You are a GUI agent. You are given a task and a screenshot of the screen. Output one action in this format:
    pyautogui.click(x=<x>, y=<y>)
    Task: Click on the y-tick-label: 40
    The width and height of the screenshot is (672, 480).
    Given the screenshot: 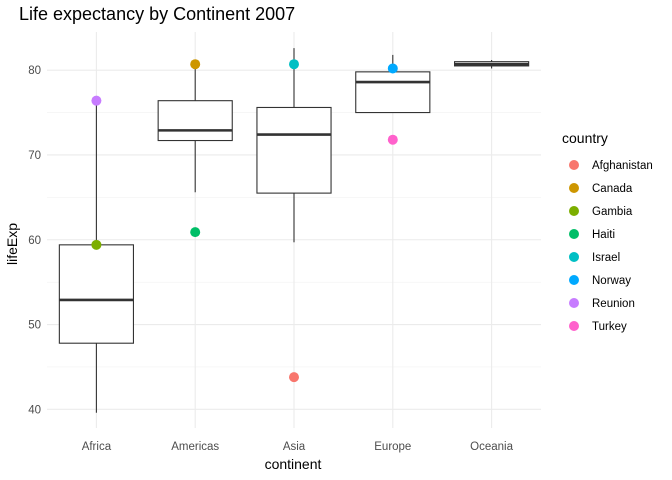 What is the action you would take?
    pyautogui.click(x=34, y=410)
    